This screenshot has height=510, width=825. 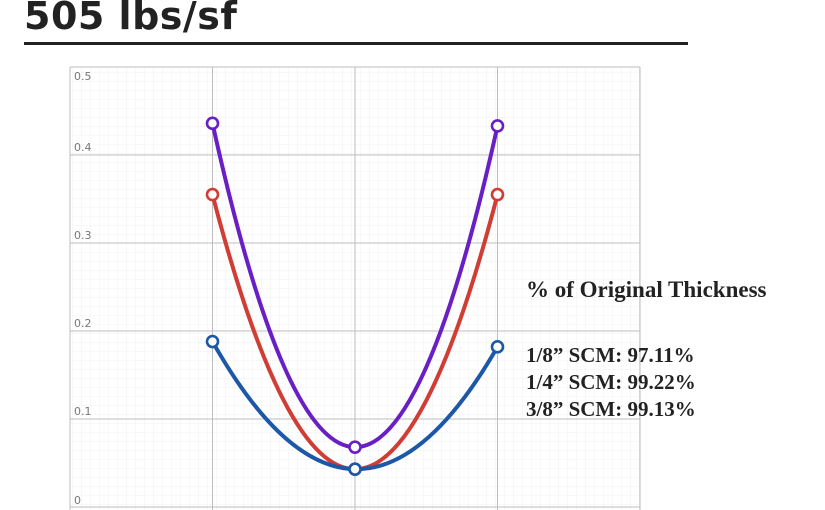 What do you see at coordinates (646, 289) in the screenshot?
I see `annotation-heading: % of Original Thickness` at bounding box center [646, 289].